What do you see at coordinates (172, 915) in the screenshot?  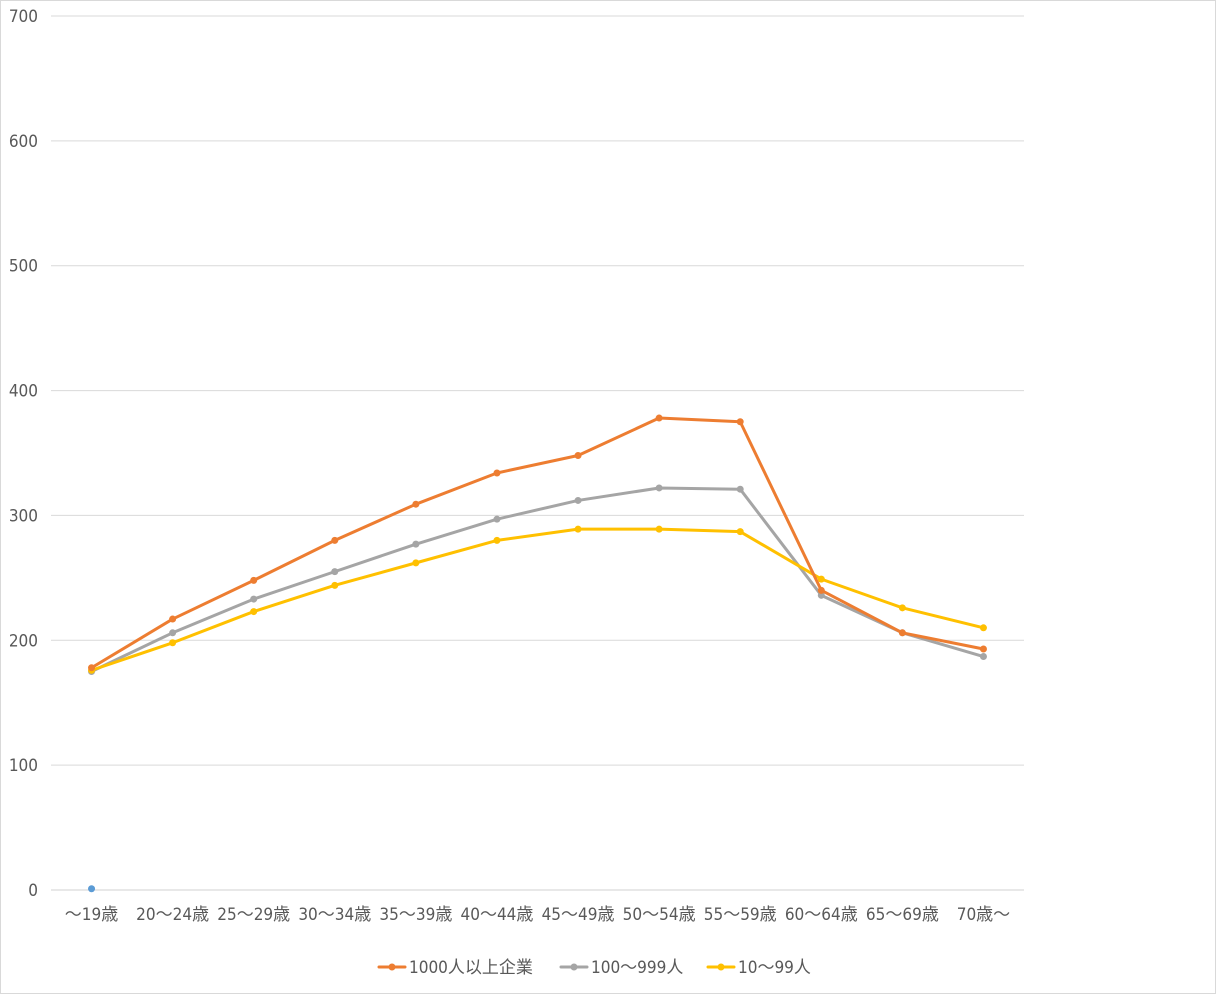 I see `x-tick-label: 20〜24歳` at bounding box center [172, 915].